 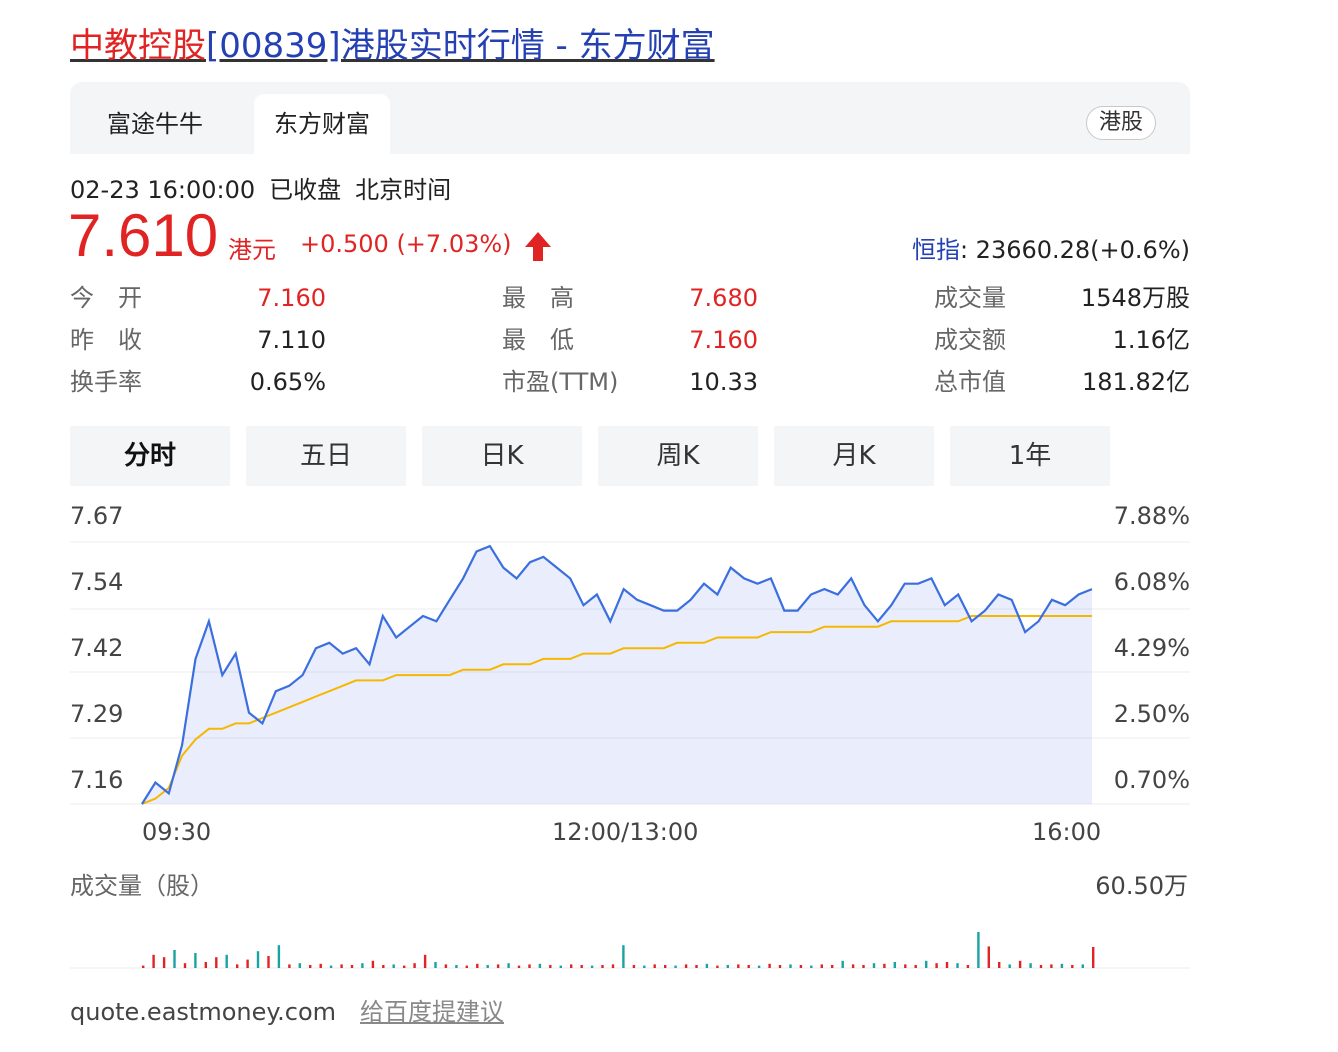 What do you see at coordinates (723, 382) in the screenshot?
I see `stat-pe-value: 10.33` at bounding box center [723, 382].